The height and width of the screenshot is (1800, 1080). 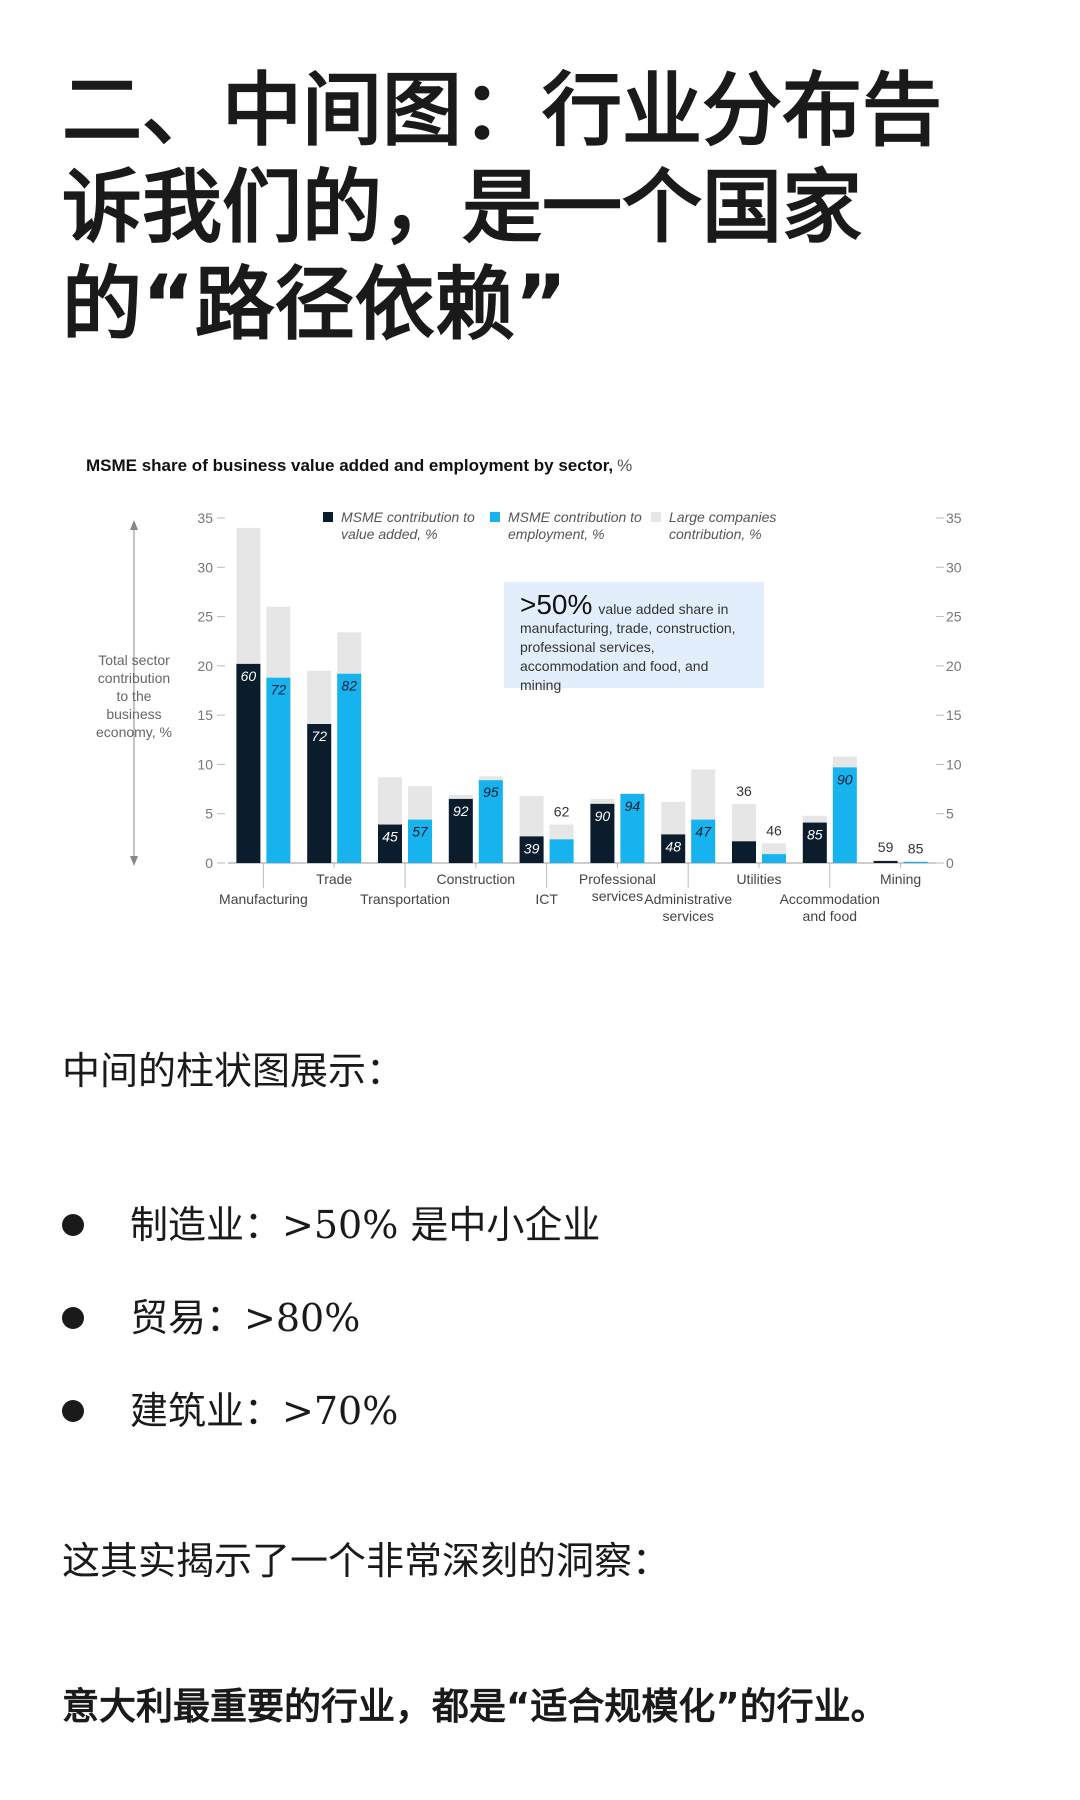 What do you see at coordinates (830, 899) in the screenshot?
I see `x-category-label-line: Accommodation` at bounding box center [830, 899].